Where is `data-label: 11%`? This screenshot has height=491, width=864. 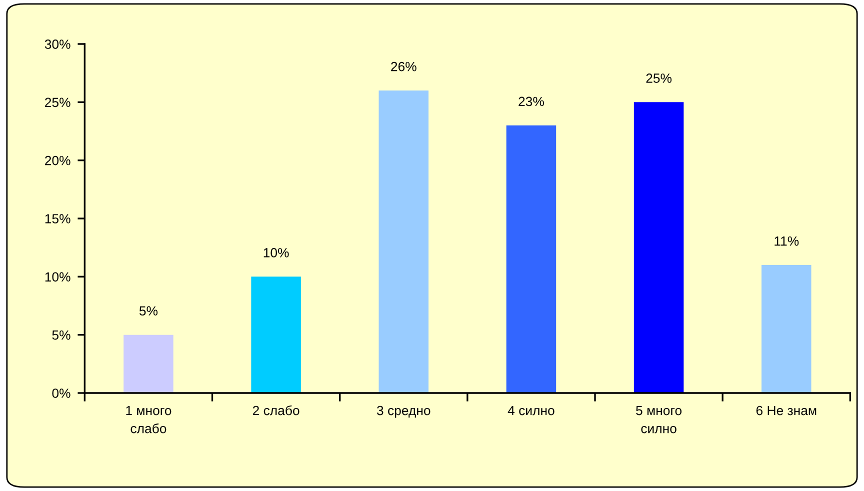
data-label: 11% is located at coordinates (786, 241).